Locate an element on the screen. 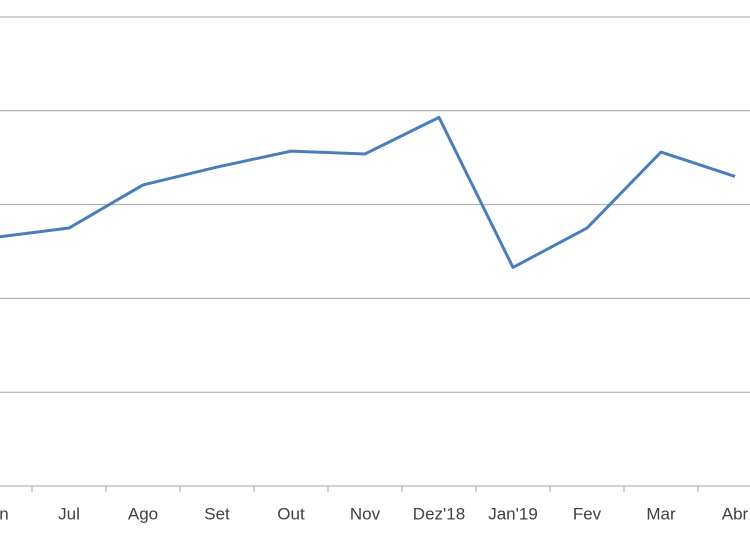 The image size is (750, 536). x-tick-label: Jan'19 is located at coordinates (513, 513).